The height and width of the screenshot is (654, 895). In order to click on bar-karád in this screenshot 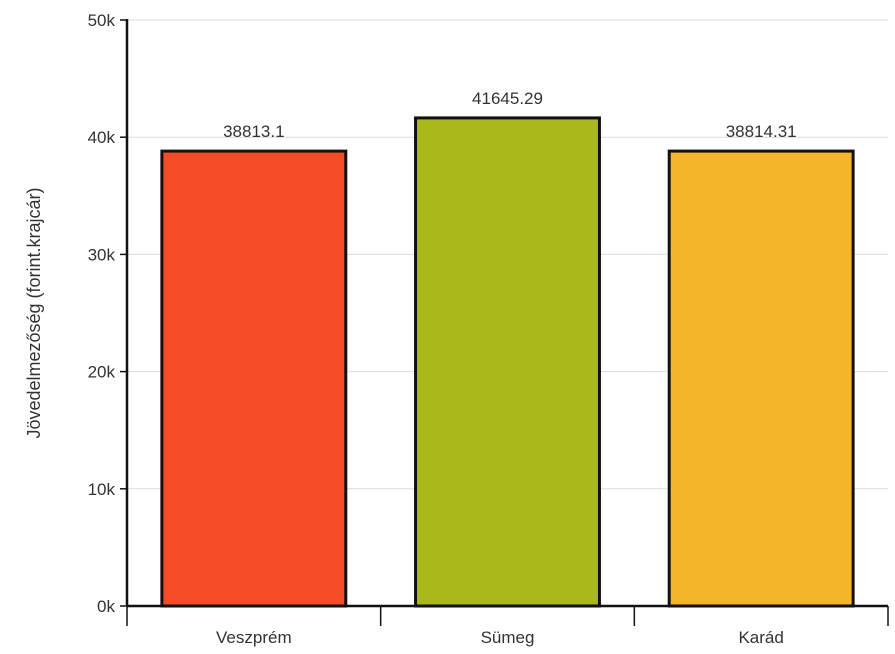, I will do `click(761, 378)`.